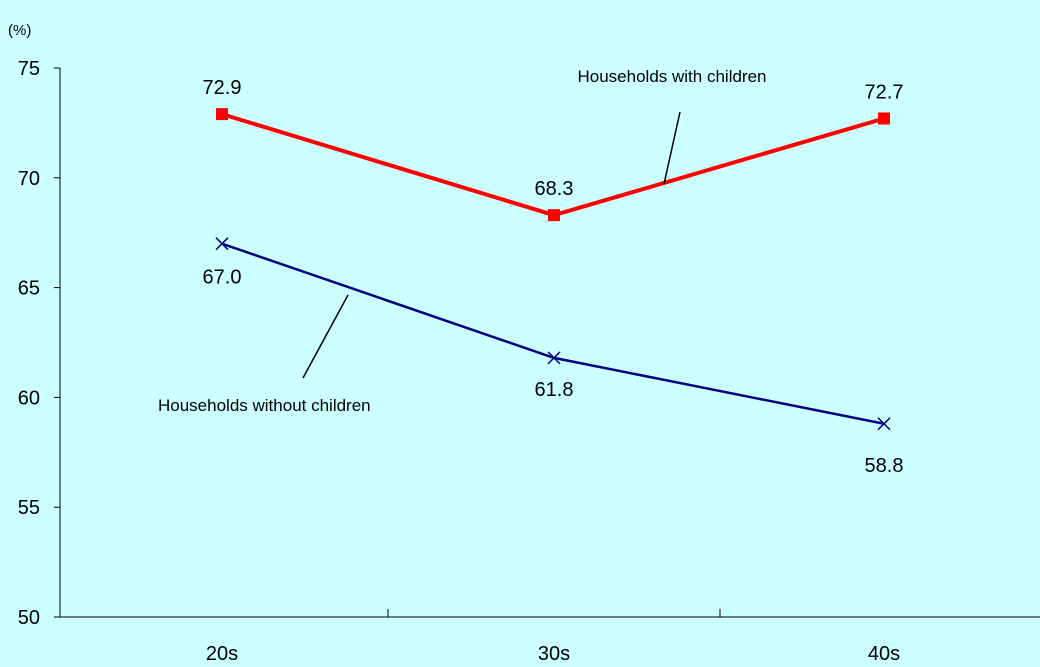 The image size is (1040, 667). I want to click on x-tick-label: 40s, so click(884, 652).